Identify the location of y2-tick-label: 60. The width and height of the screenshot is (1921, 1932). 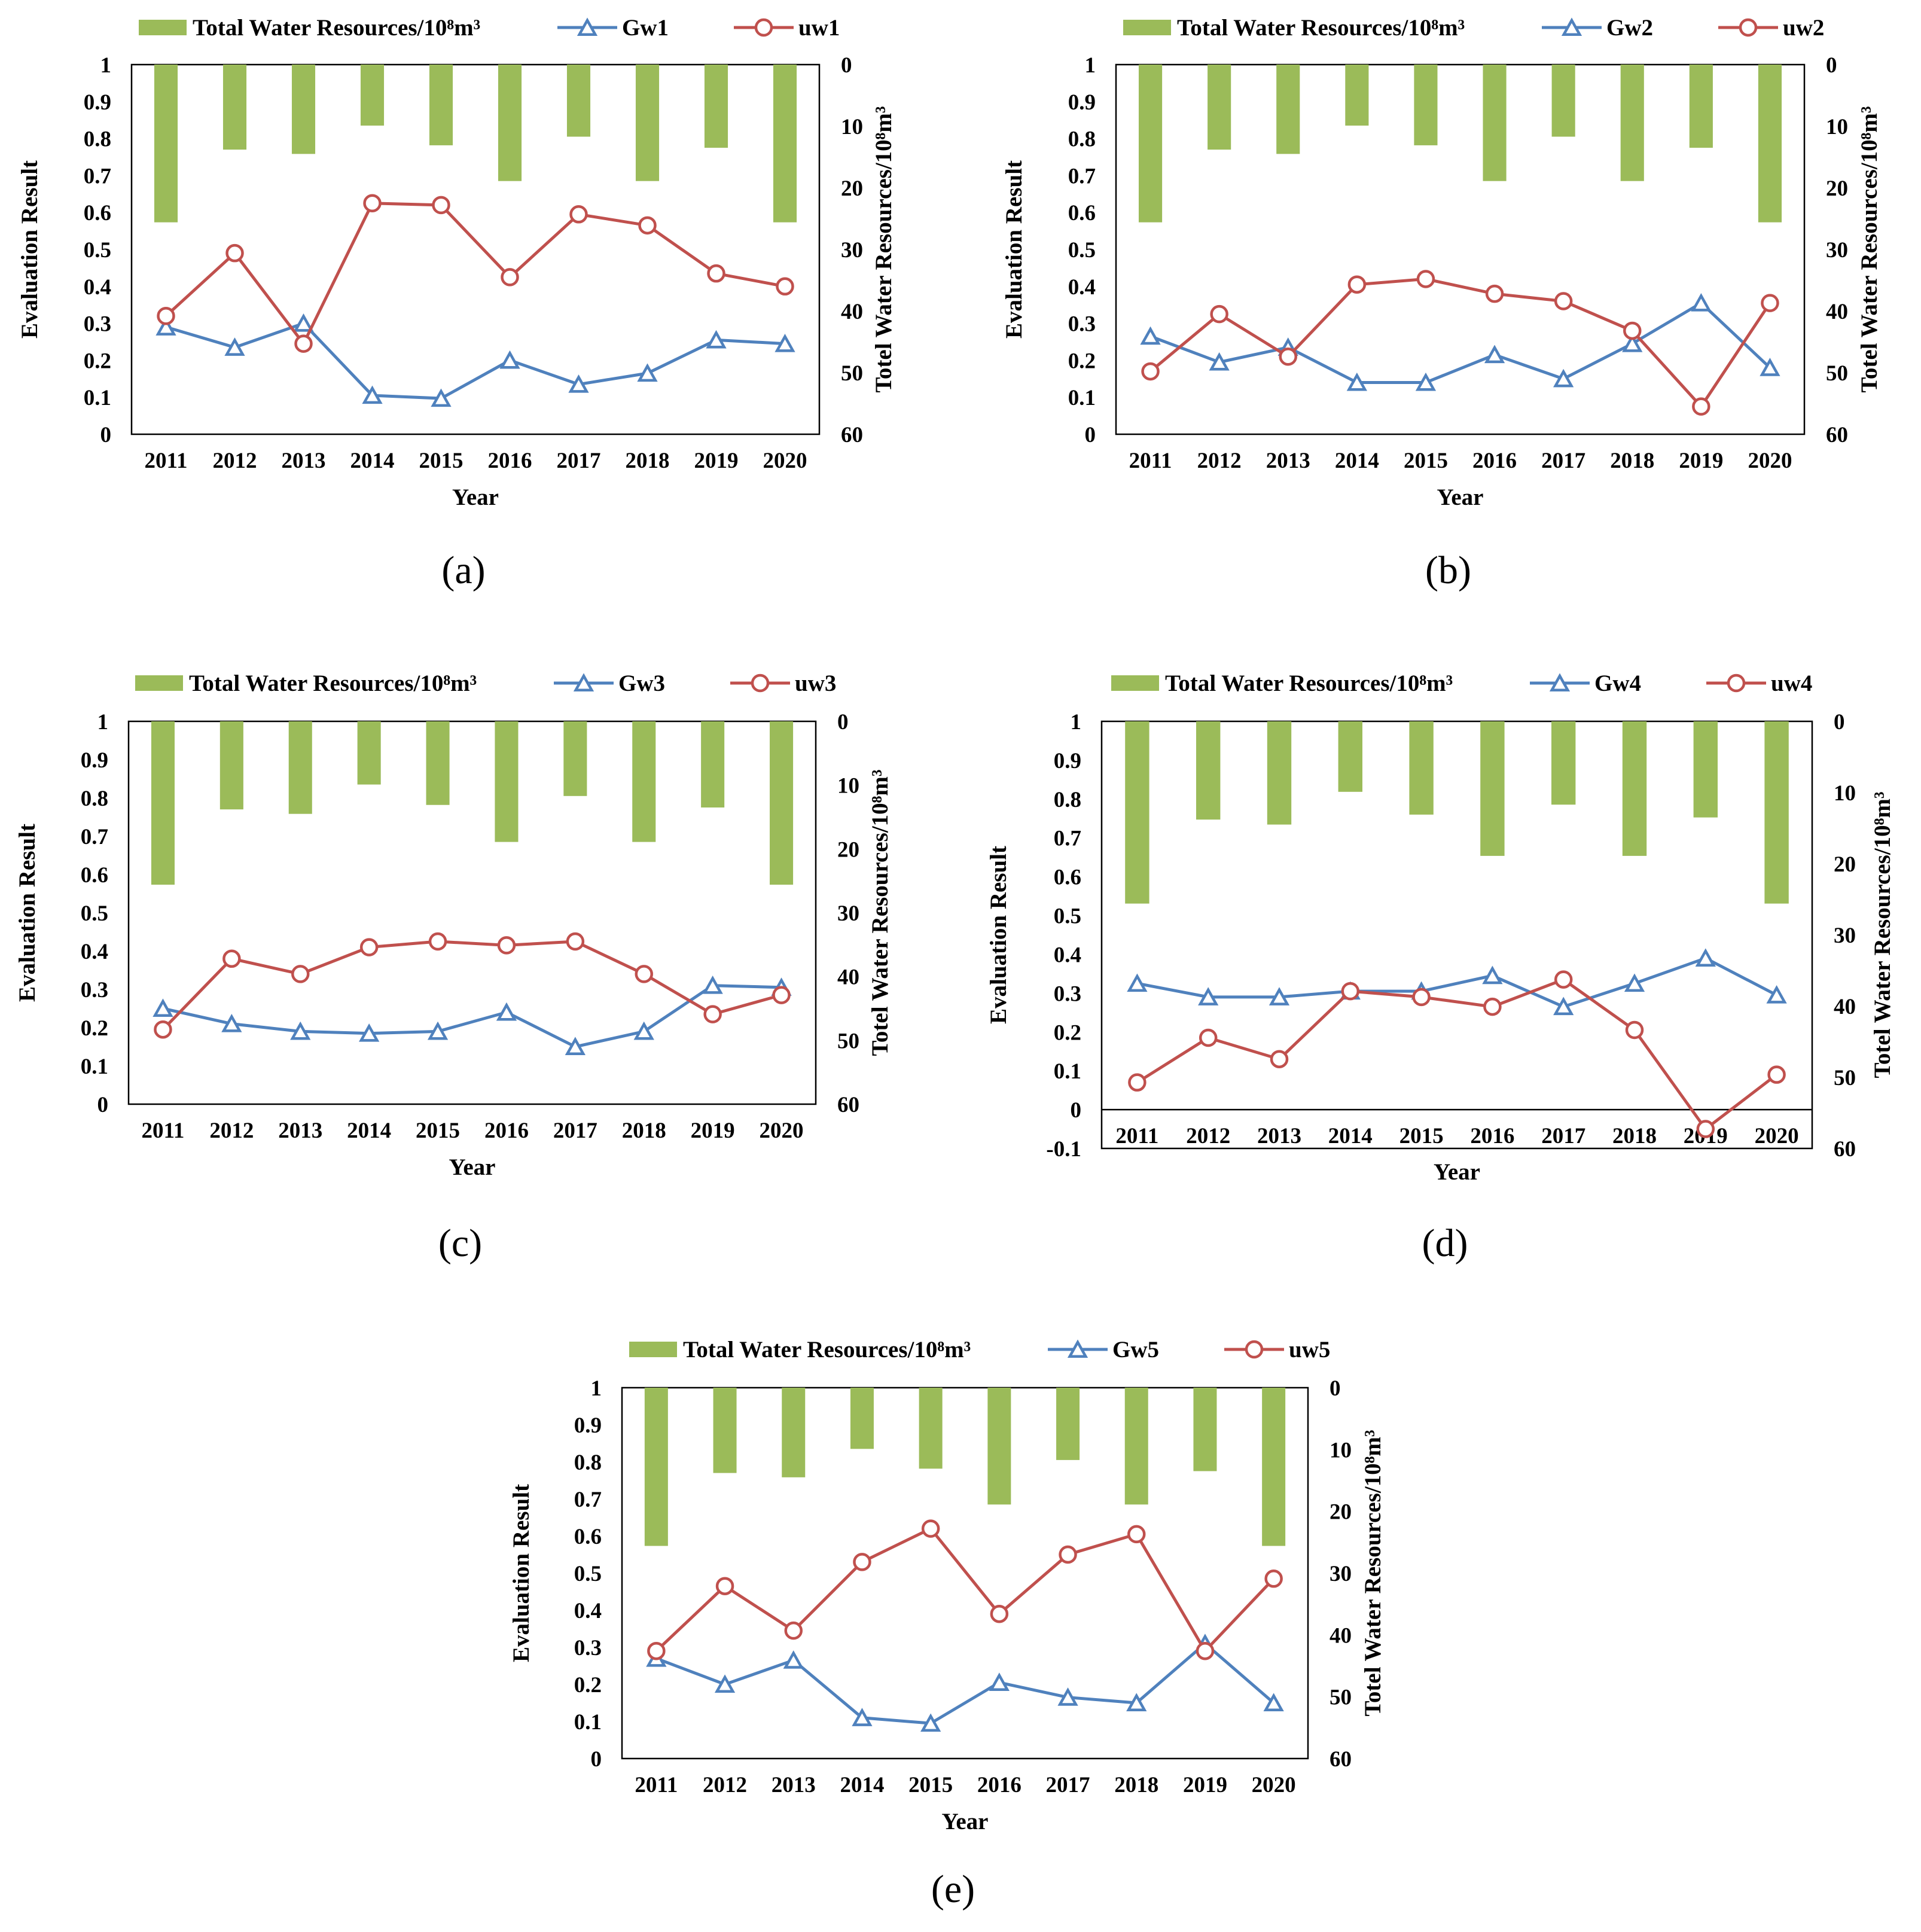
(852, 435).